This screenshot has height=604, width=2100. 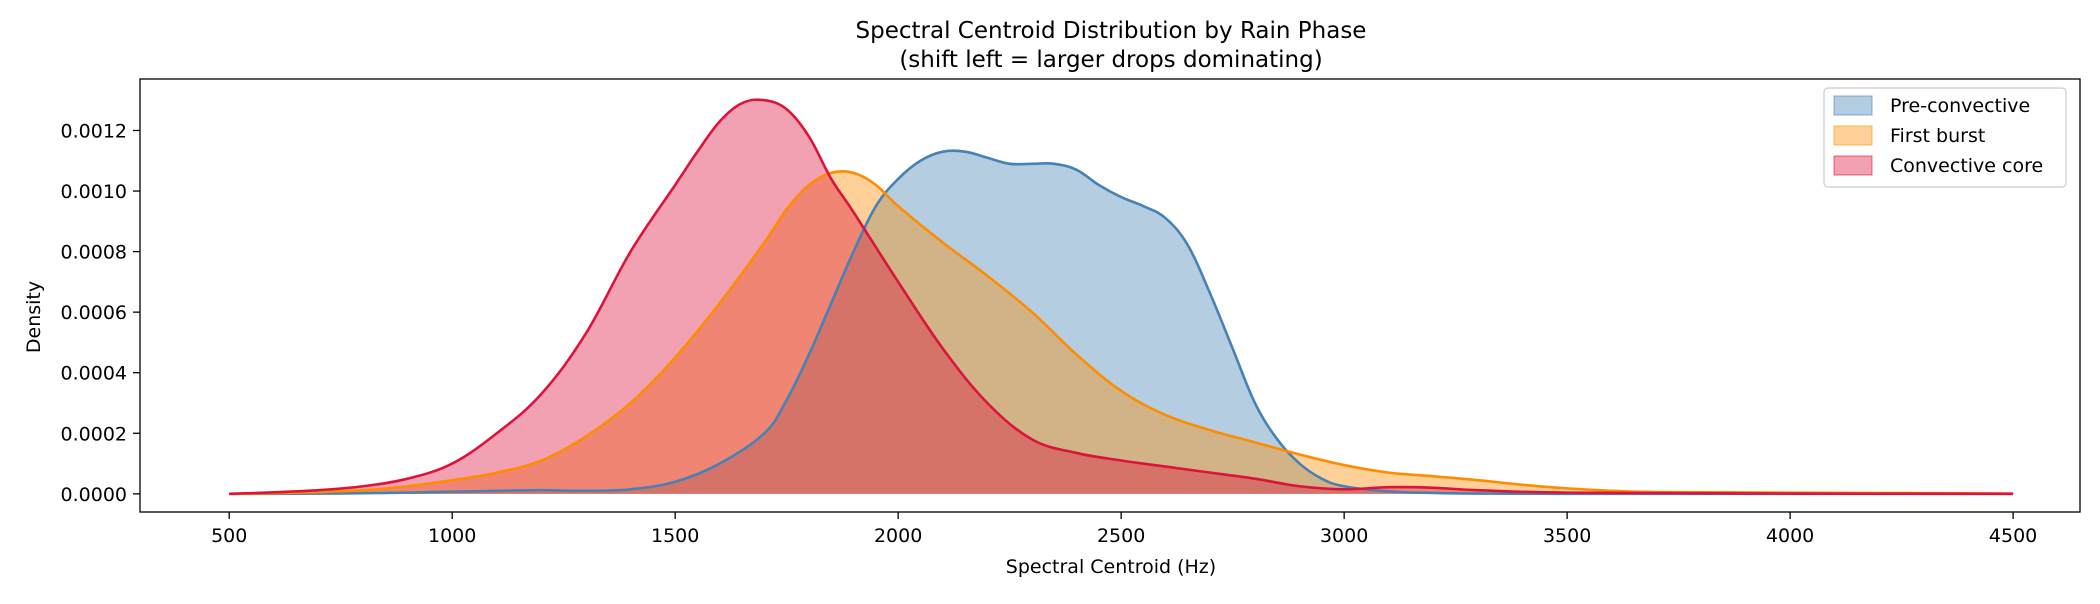 What do you see at coordinates (1344, 536) in the screenshot?
I see `x-tick-label: 3000` at bounding box center [1344, 536].